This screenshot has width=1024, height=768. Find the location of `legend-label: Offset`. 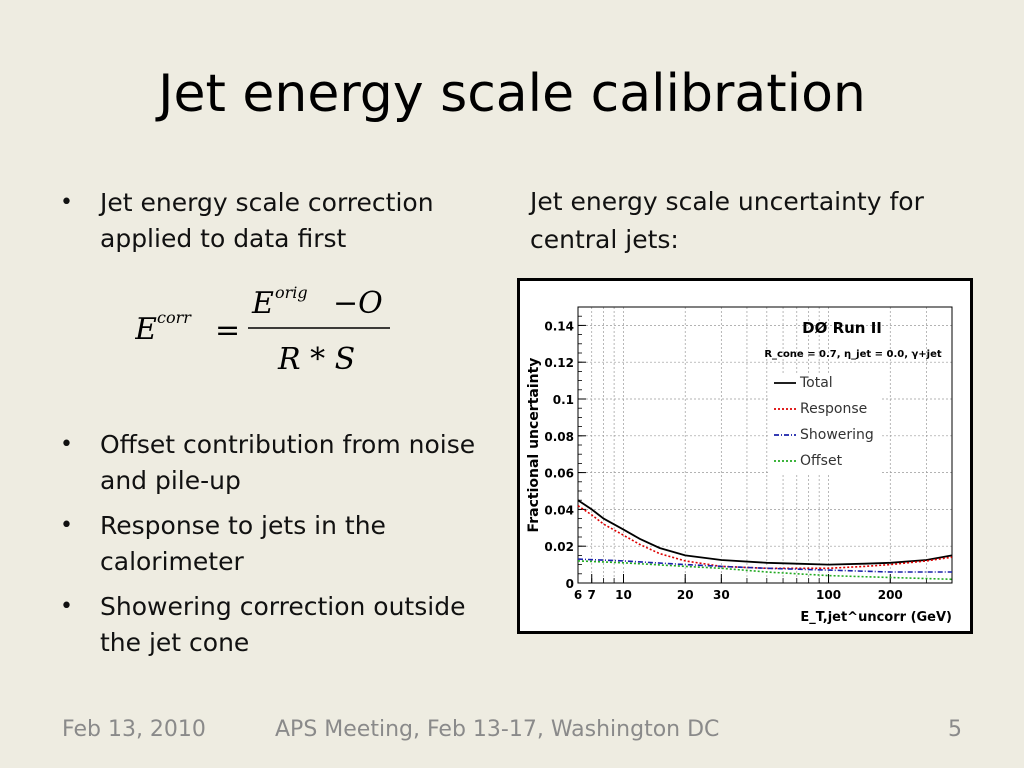

legend-label: Offset is located at coordinates (821, 461).